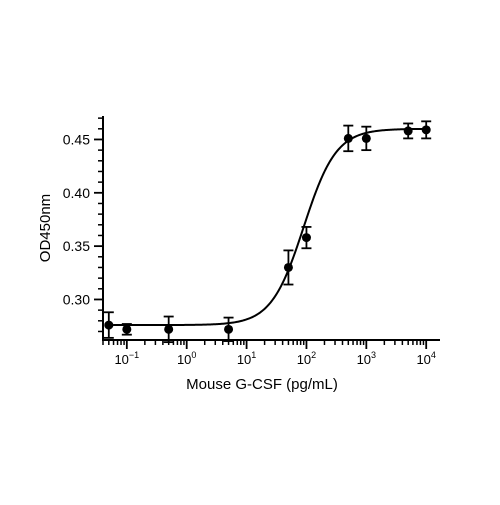 This screenshot has width=500, height=505. Describe the element at coordinates (76, 139) in the screenshot. I see `y-tick-label: 0.45` at that location.